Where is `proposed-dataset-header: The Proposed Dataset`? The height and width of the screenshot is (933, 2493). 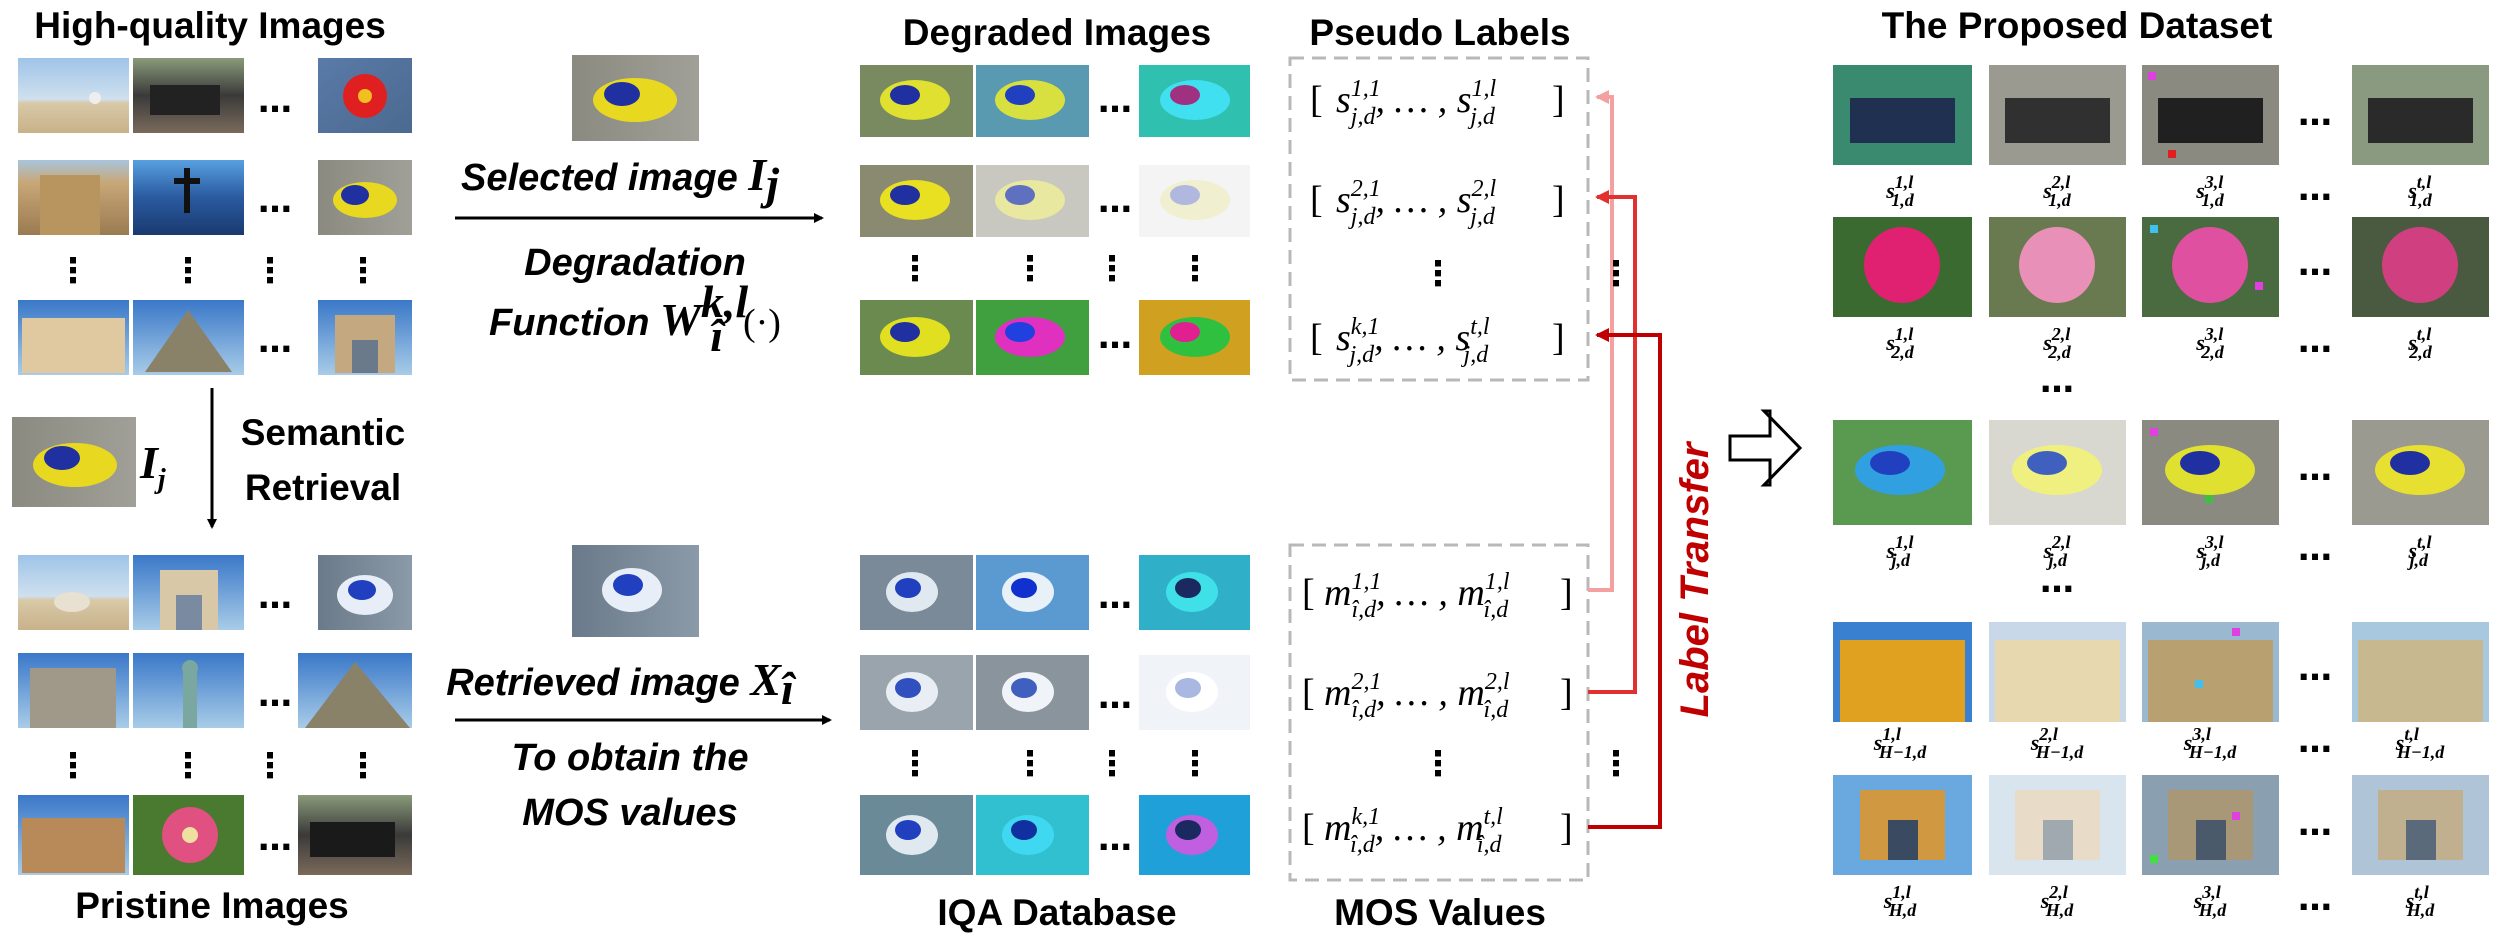 proposed-dataset-header: The Proposed Dataset is located at coordinates (2077, 25).